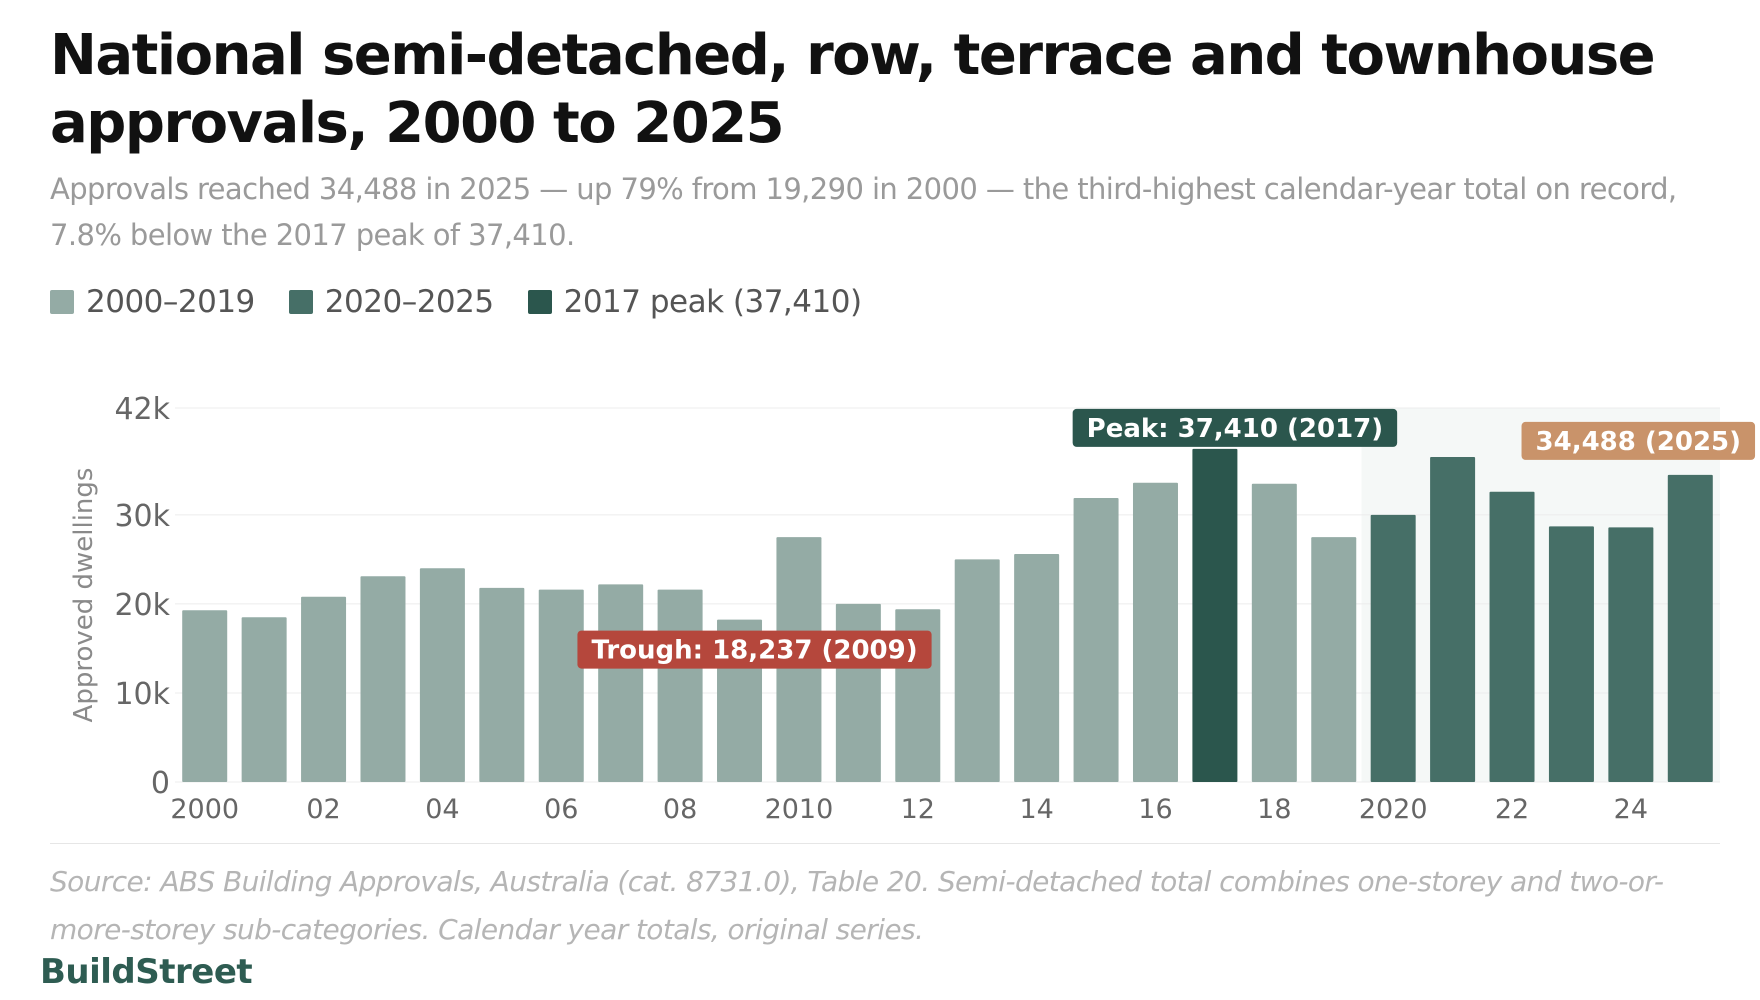 The height and width of the screenshot is (1000, 1760). Describe the element at coordinates (539, 302) in the screenshot. I see `legend-swatch-peak` at that location.